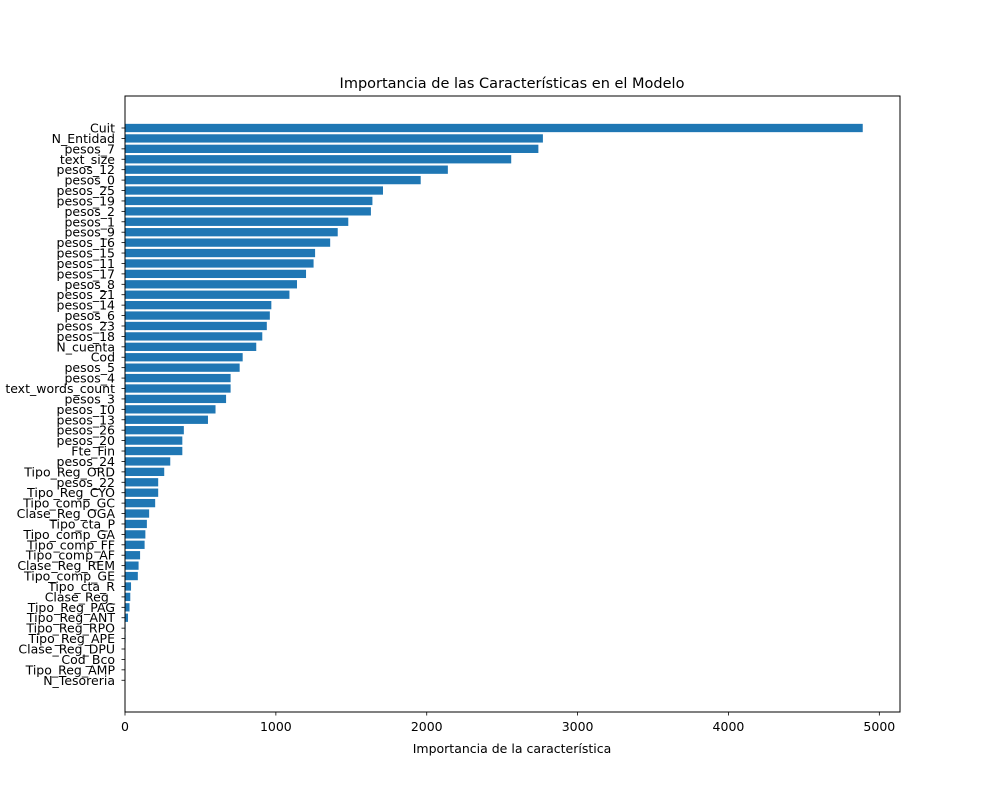  What do you see at coordinates (66, 565) in the screenshot?
I see `y-tick-label: Clase_Reg_REM` at bounding box center [66, 565].